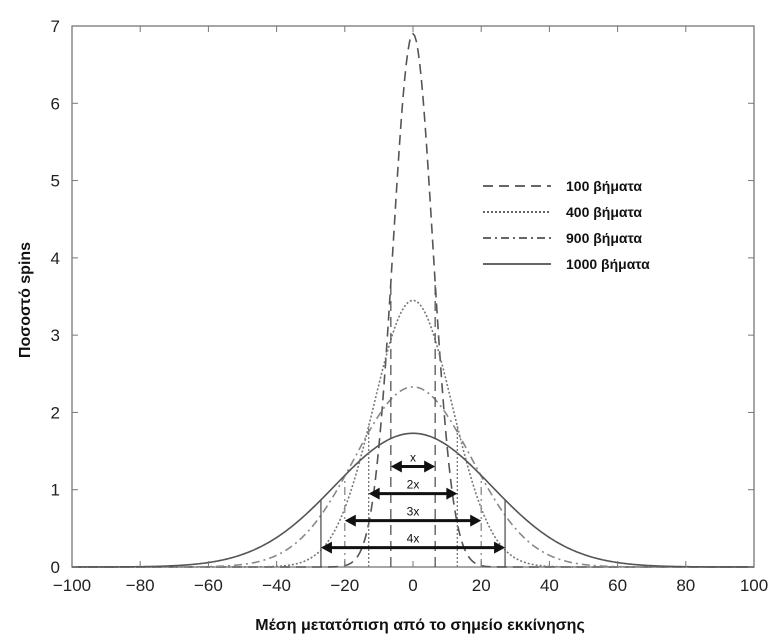  Describe the element at coordinates (55, 181) in the screenshot. I see `y-tick-label: 5` at that location.